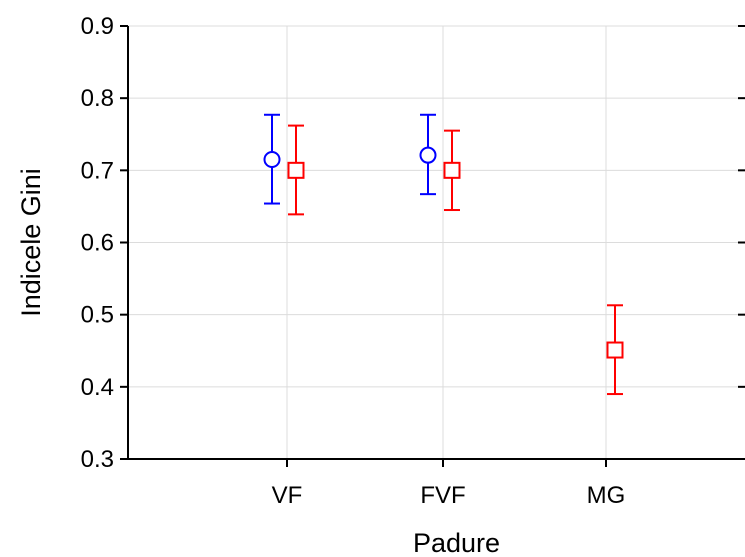  I want to click on circle-point-vf, so click(272, 159).